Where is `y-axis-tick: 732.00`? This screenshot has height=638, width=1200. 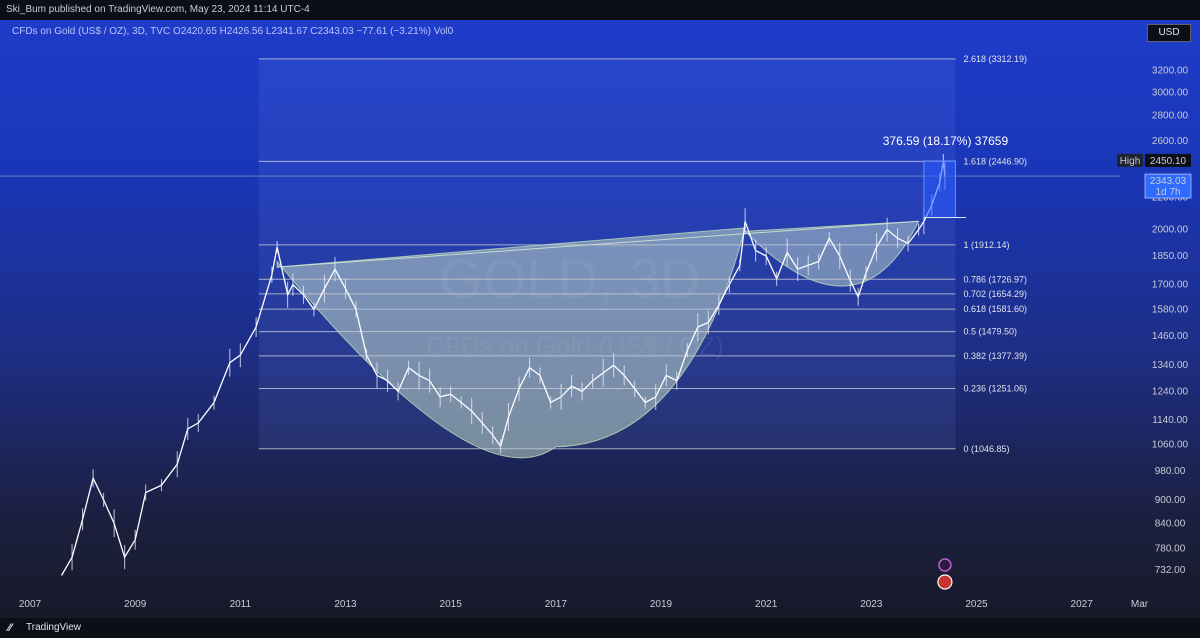 y-axis-tick: 732.00 is located at coordinates (1170, 570).